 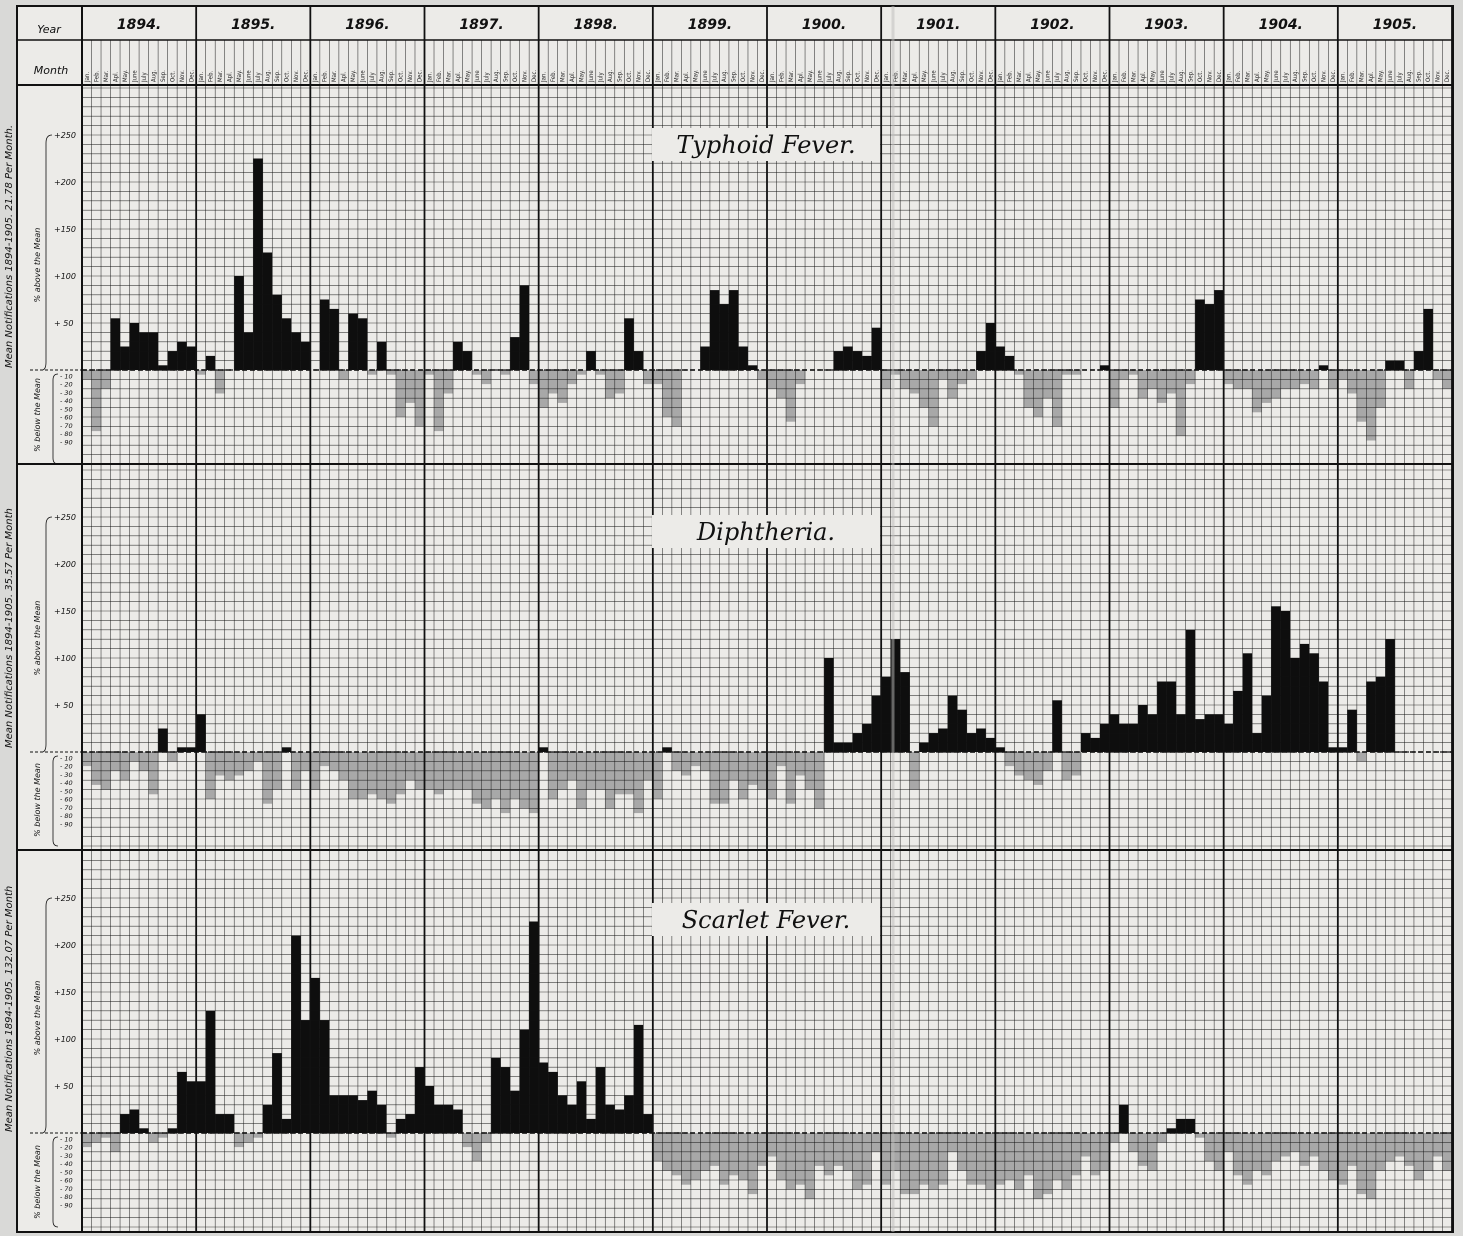 What do you see at coordinates (37, 1018) in the screenshot?
I see `ylabel-above-scarlet: % above the Mean` at bounding box center [37, 1018].